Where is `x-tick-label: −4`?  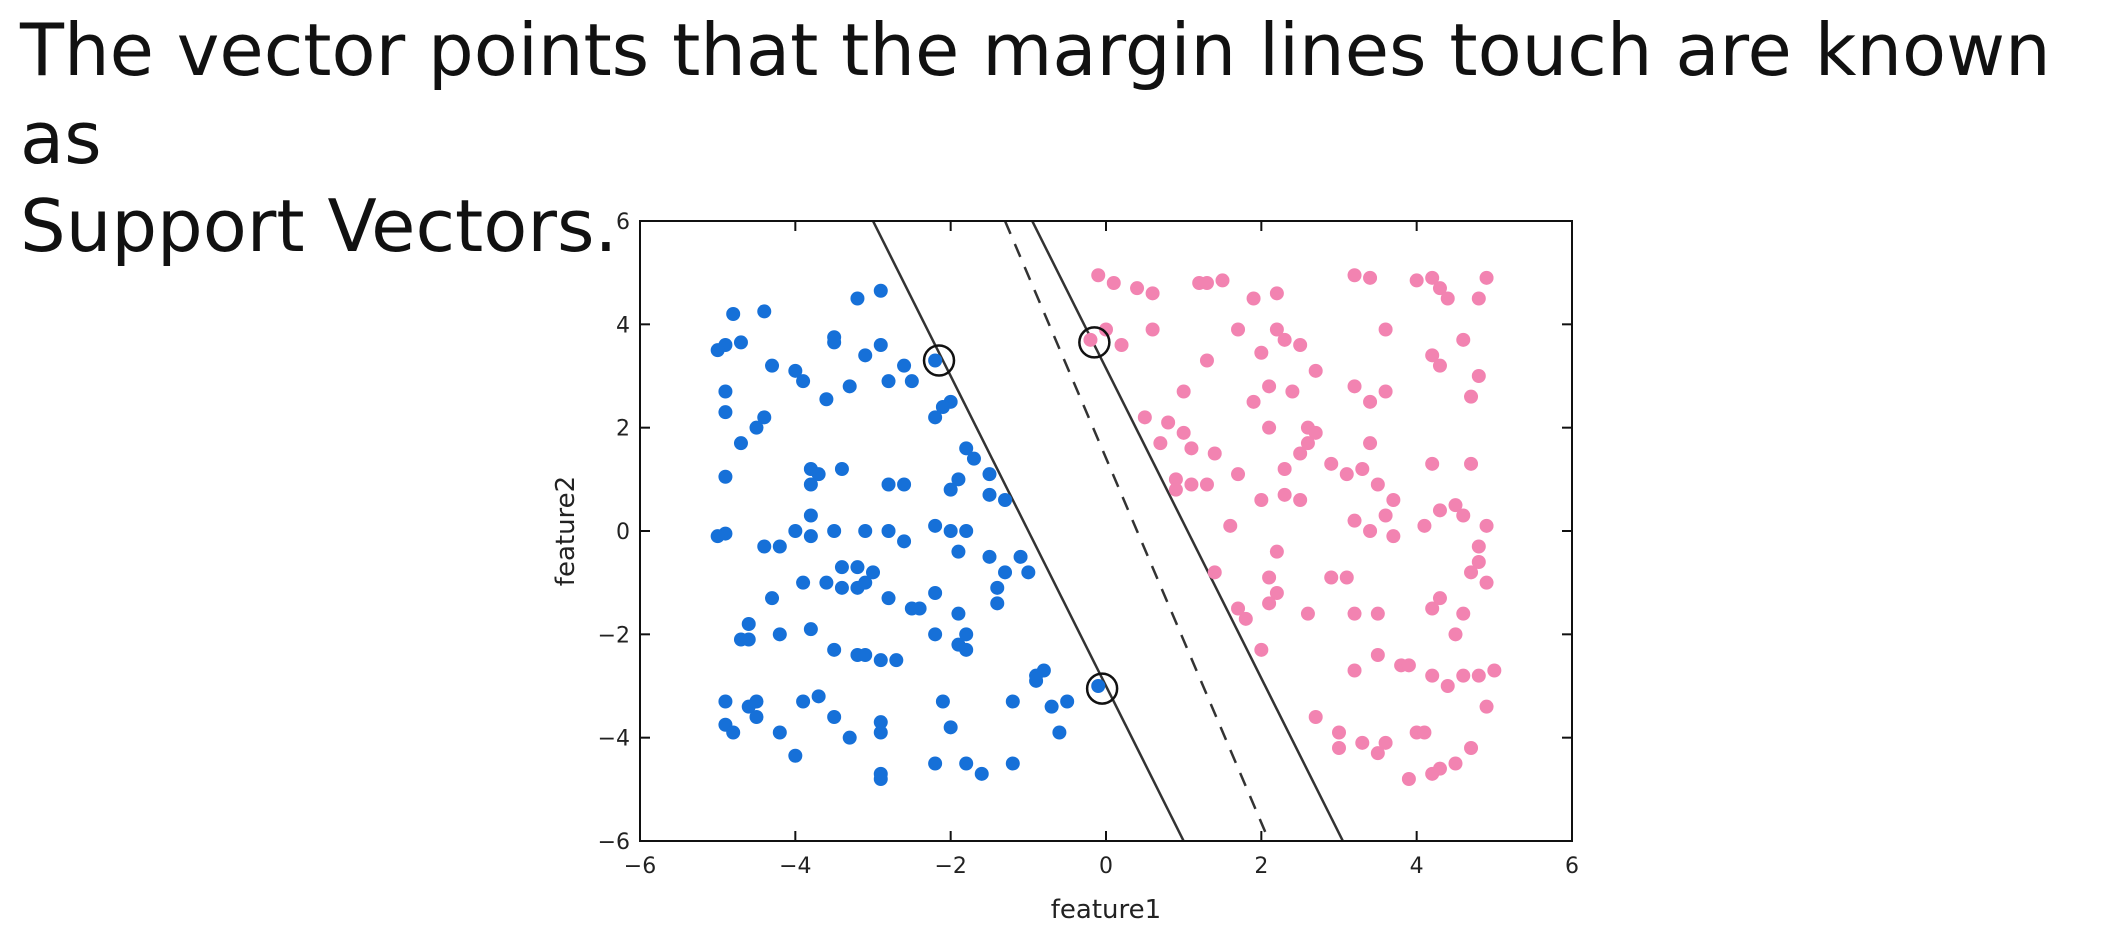
x-tick-label: −4 is located at coordinates (795, 866).